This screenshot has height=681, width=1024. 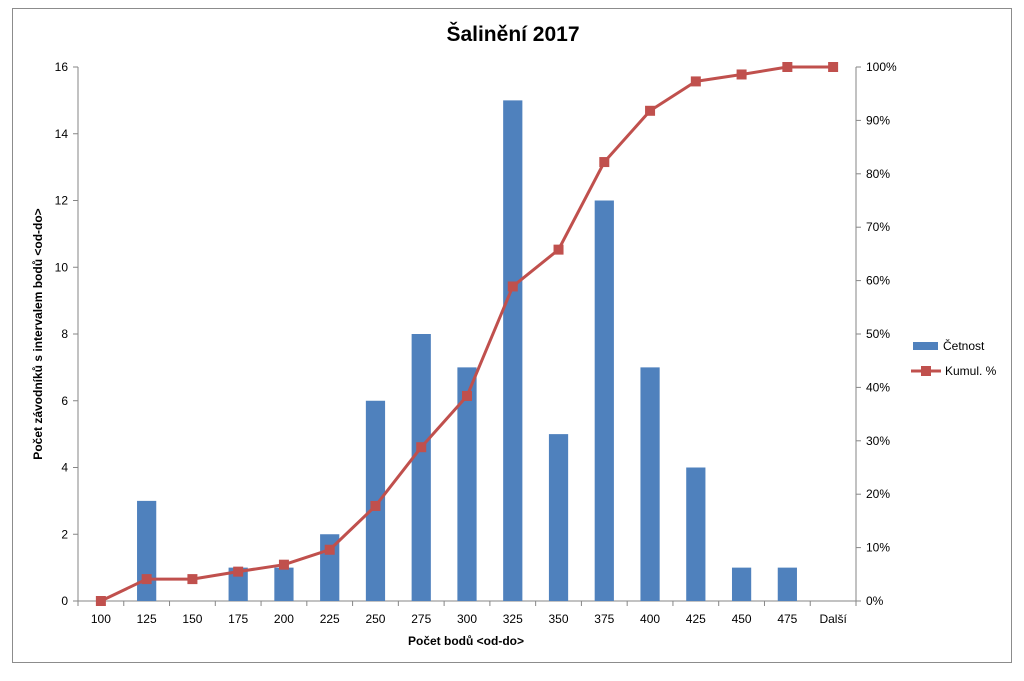 I want to click on x-tick-label: 400, so click(x=650, y=619).